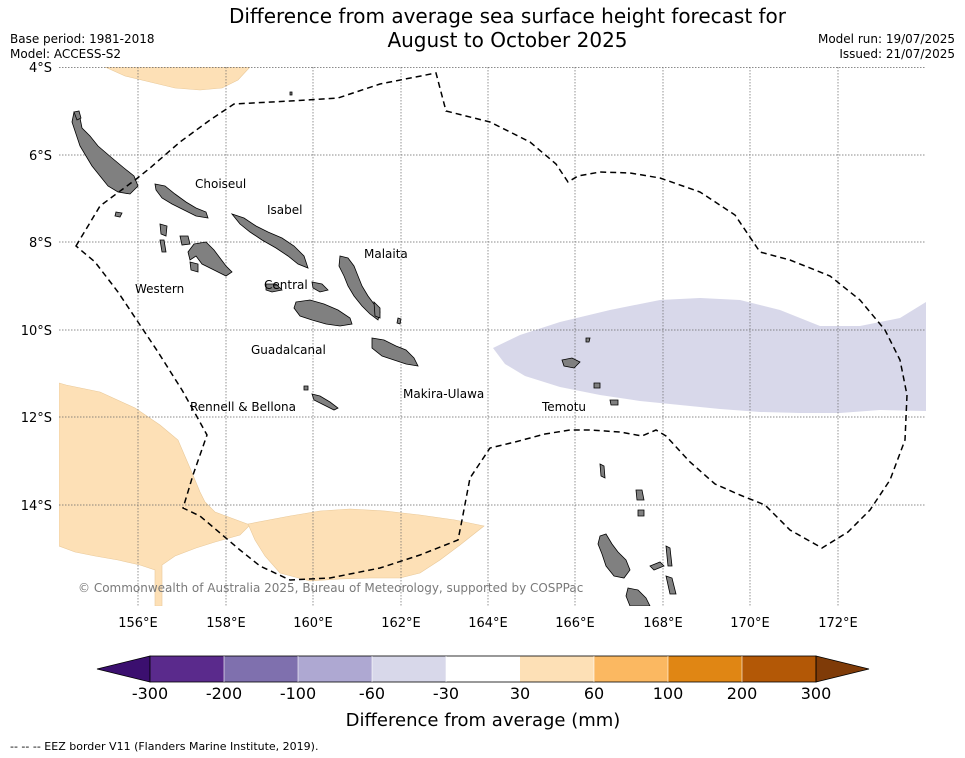 Image resolution: width=965 pixels, height=758 pixels. I want to click on colorbar-tick-0: -300, so click(150, 693).